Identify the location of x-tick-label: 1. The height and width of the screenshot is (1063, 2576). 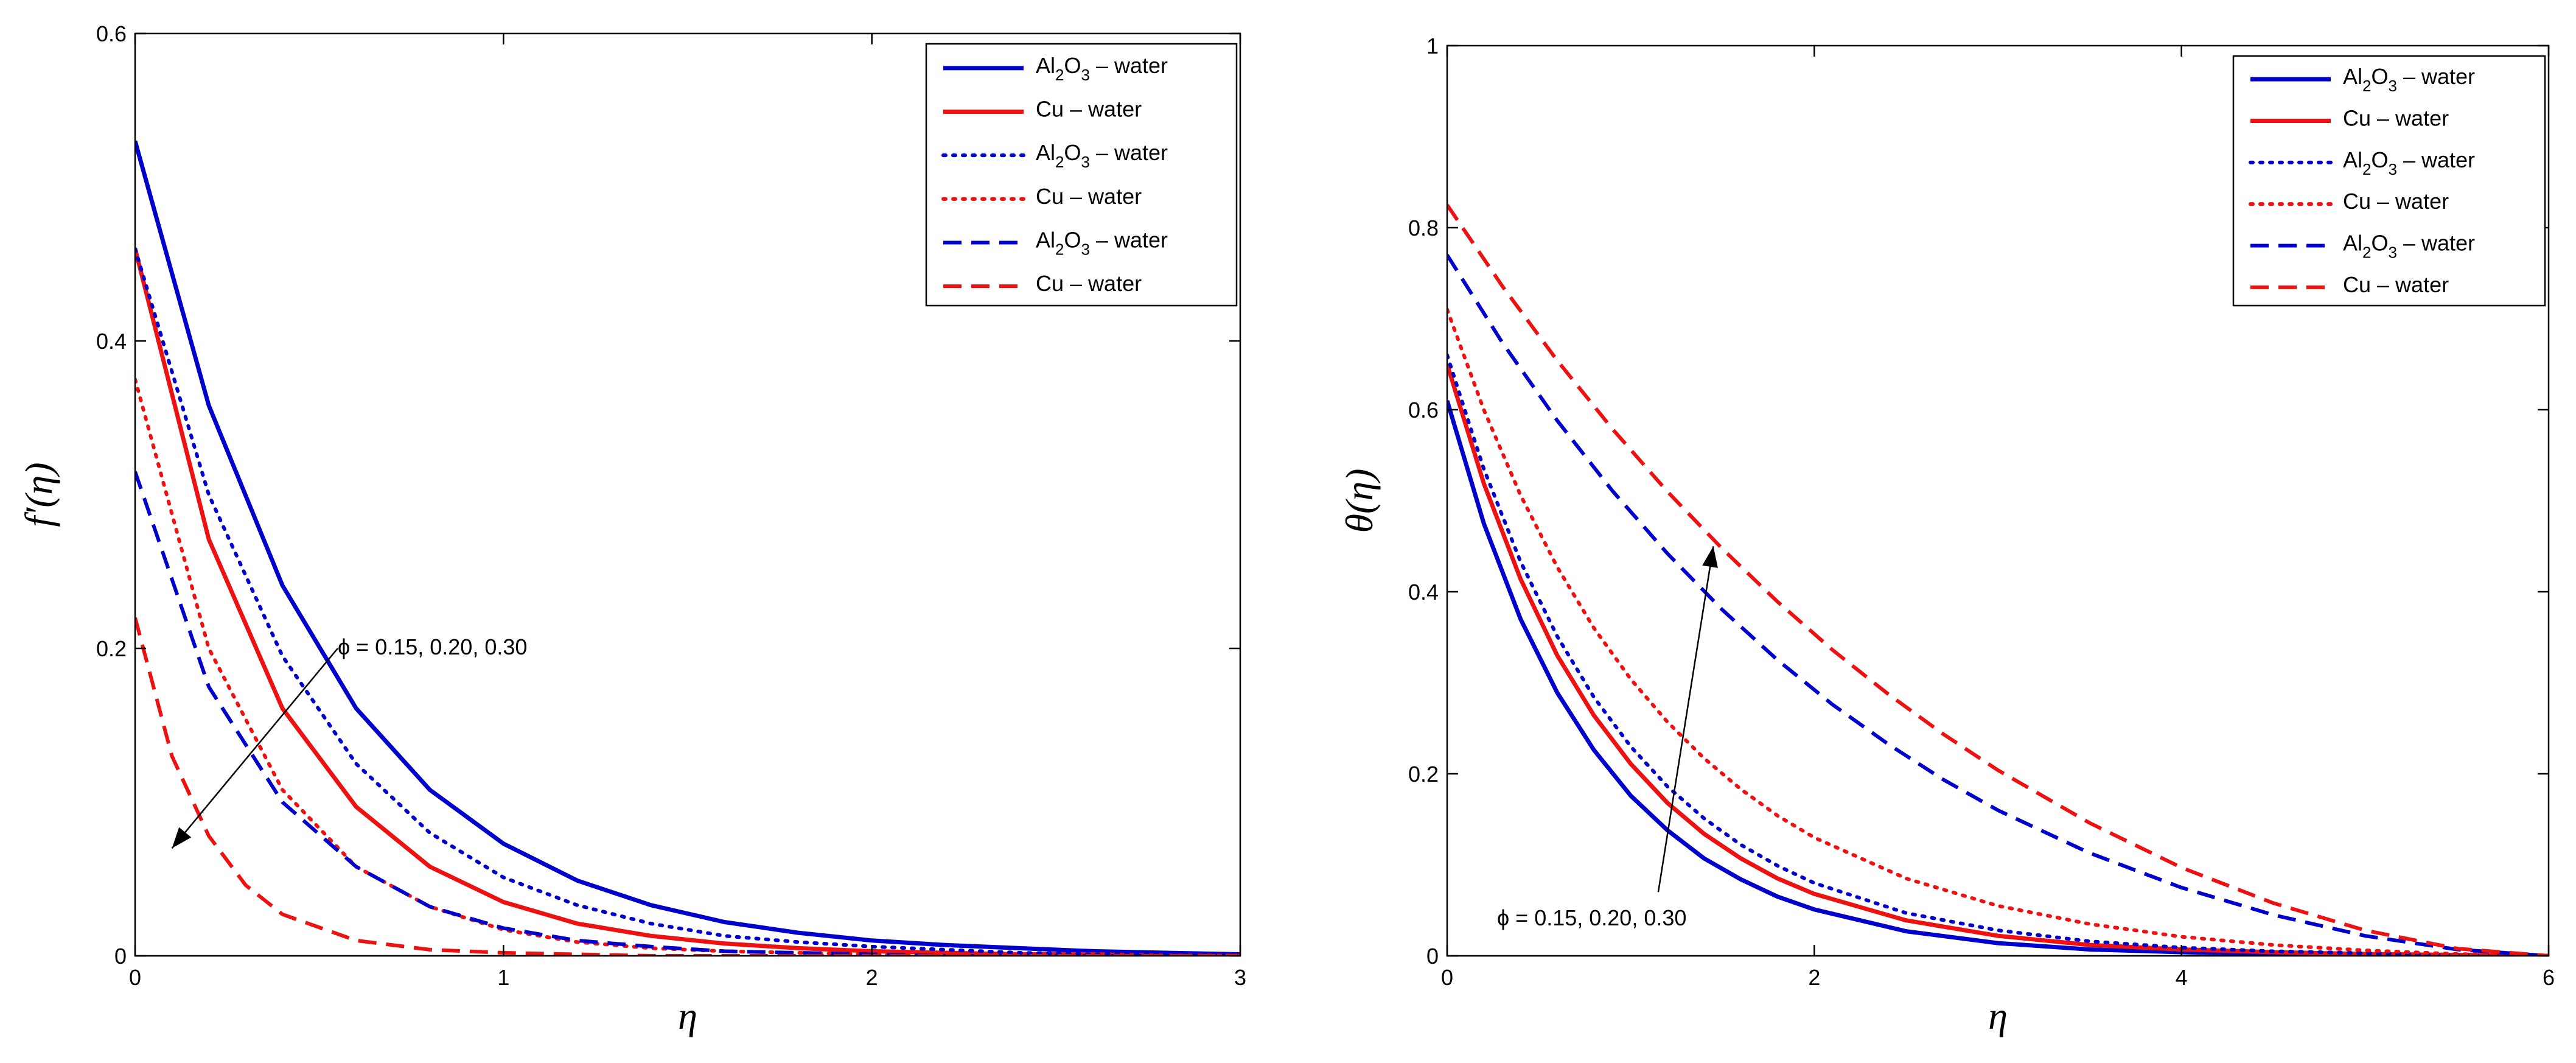
(503, 977).